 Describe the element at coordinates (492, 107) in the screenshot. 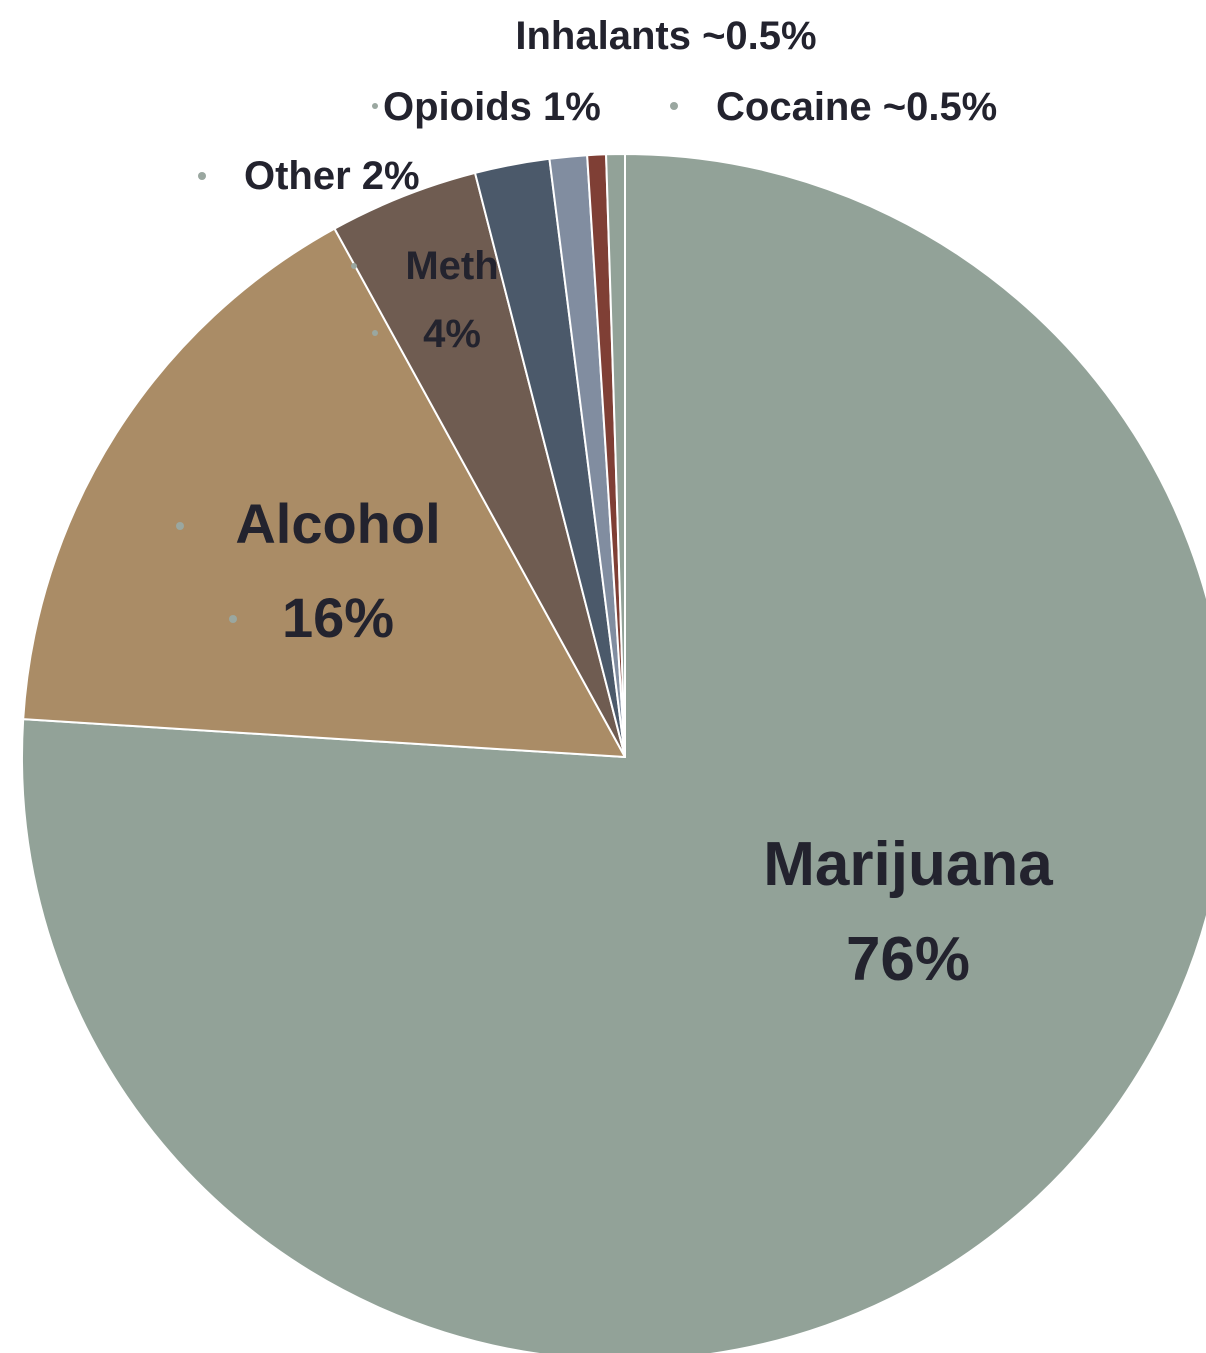

I see `slice-label-opioids: Opioids 1%` at that location.